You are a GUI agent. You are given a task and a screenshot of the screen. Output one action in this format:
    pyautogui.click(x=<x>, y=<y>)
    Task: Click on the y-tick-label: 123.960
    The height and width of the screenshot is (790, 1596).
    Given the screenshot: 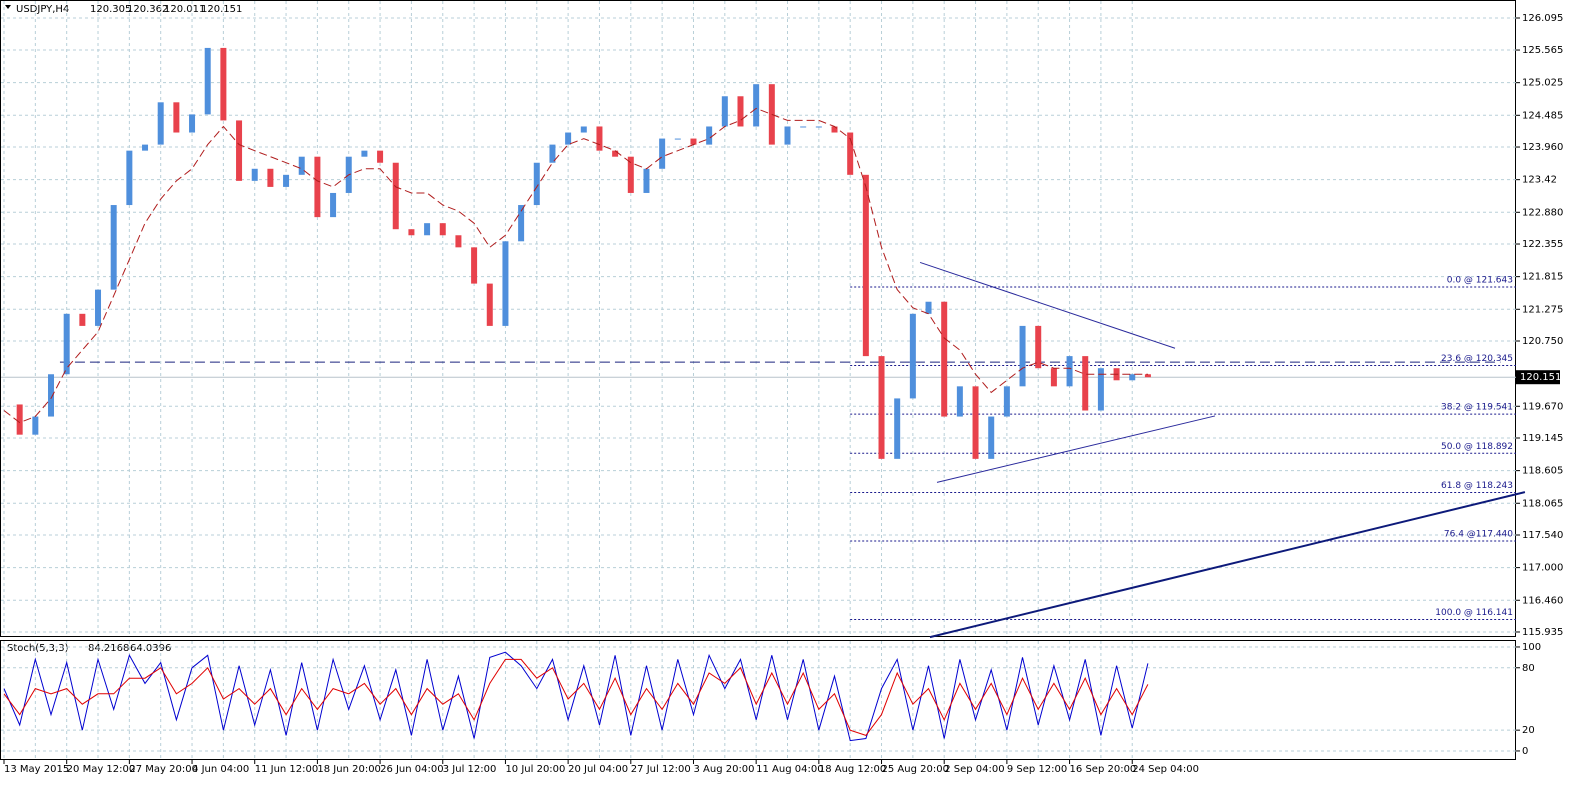 What is the action you would take?
    pyautogui.click(x=1542, y=147)
    